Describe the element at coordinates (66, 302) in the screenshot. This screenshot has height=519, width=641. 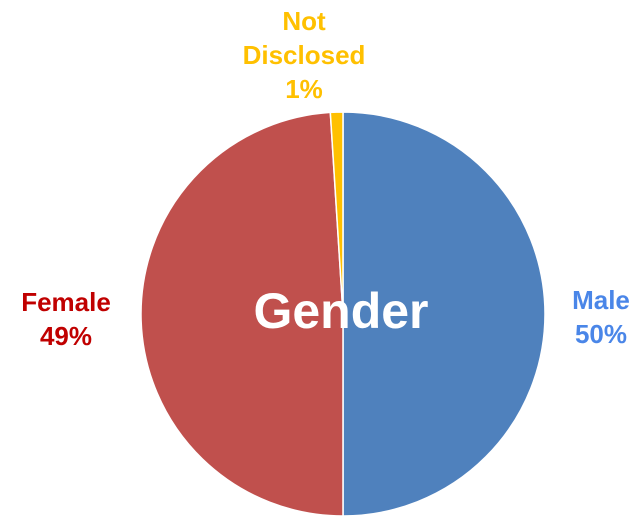
I see `slice-category-female: Female` at that location.